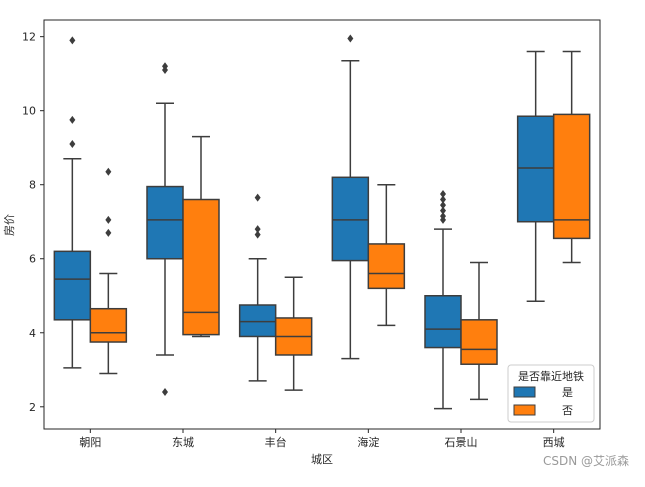 This screenshot has width=645, height=487. I want to click on box-朝阳-否, so click(108, 271).